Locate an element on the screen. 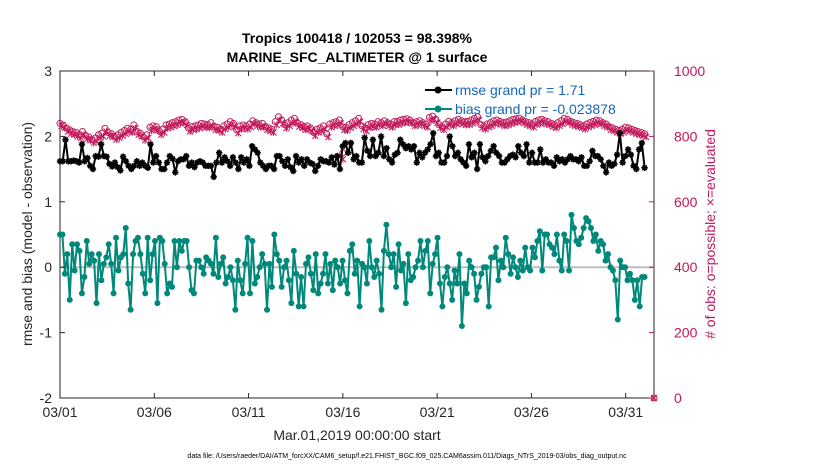 The width and height of the screenshot is (830, 470). x-tick-label: 03/26 is located at coordinates (531, 412).